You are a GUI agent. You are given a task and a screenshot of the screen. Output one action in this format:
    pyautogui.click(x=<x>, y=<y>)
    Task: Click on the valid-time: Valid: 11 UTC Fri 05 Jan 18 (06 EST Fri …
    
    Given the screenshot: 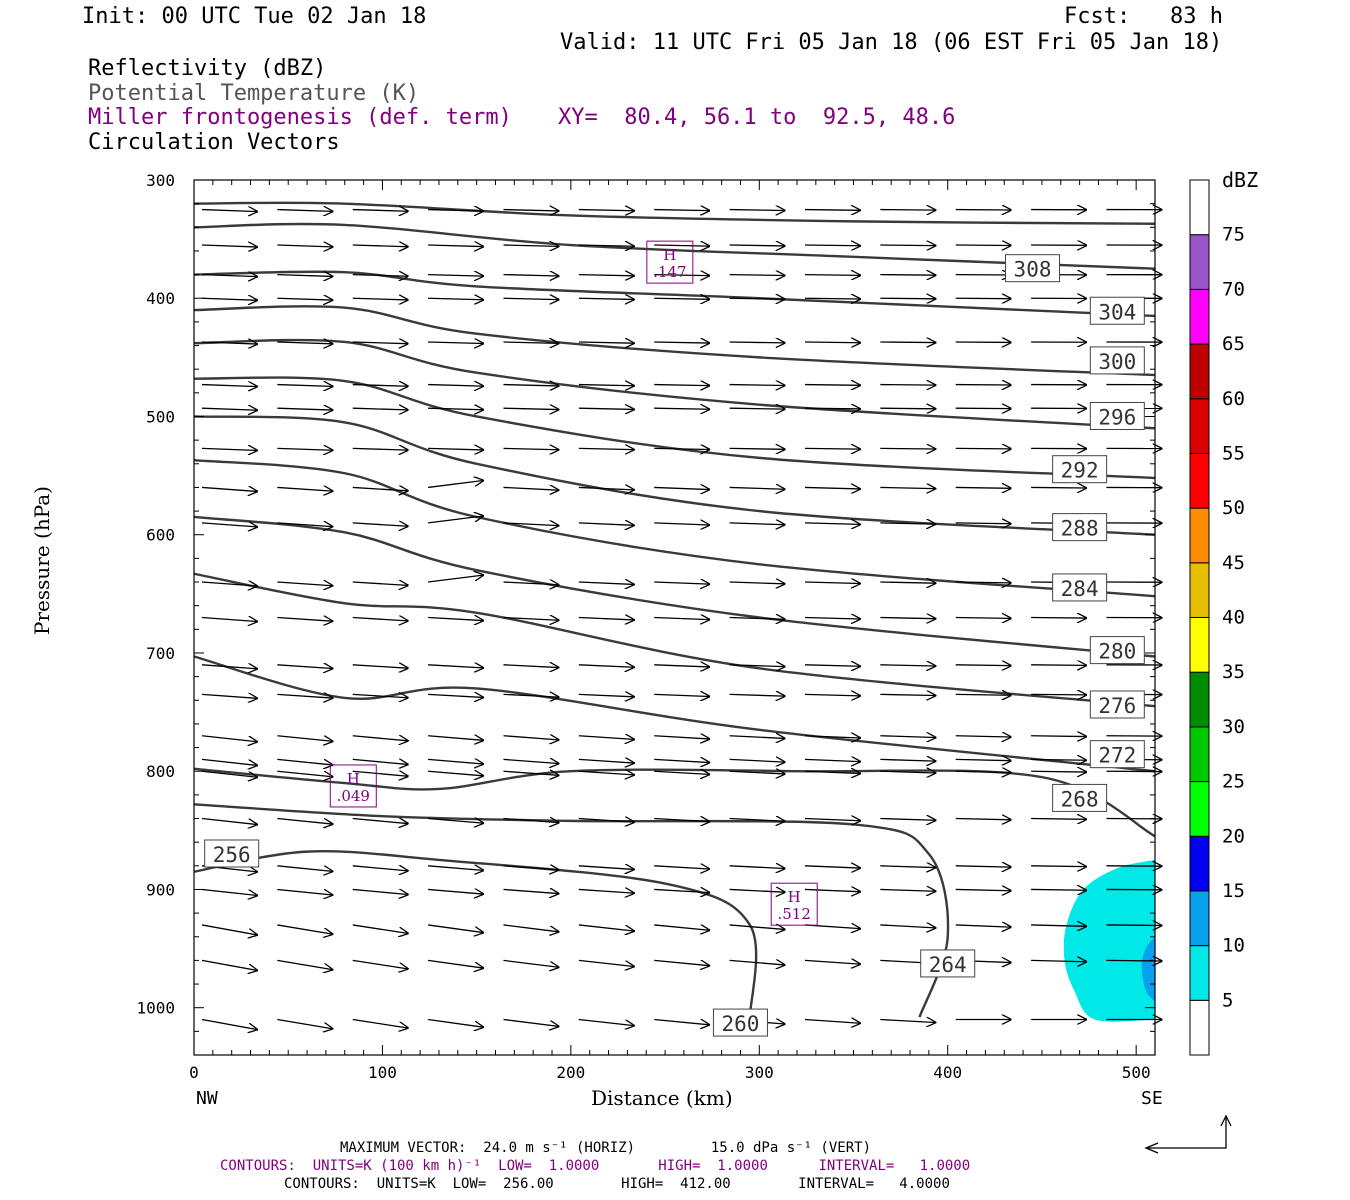 What is the action you would take?
    pyautogui.click(x=891, y=42)
    